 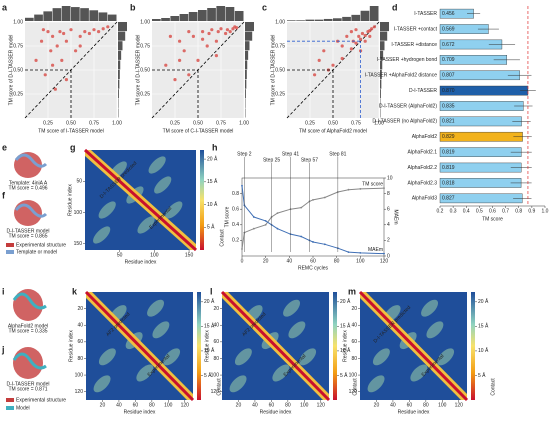 What do you see at coordinates (202, 200) in the screenshot?
I see `colorbar` at bounding box center [202, 200].